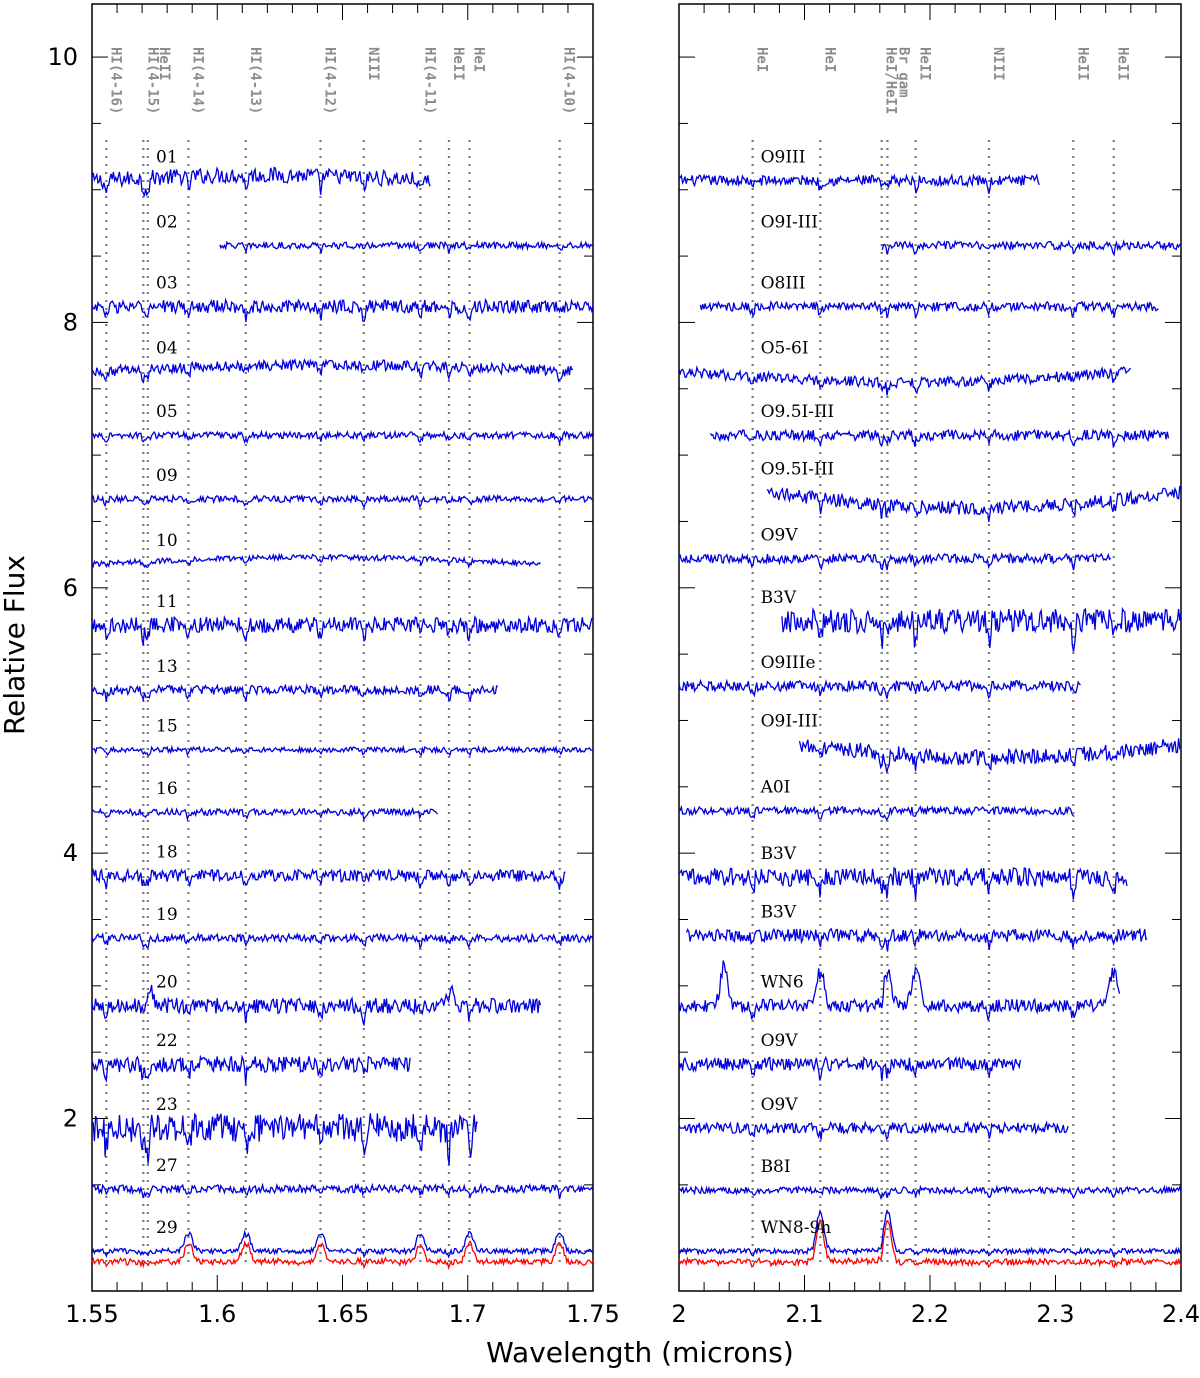  Describe the element at coordinates (255, 80) in the screenshot. I see `line-mark-label: HI(4-13)` at that location.